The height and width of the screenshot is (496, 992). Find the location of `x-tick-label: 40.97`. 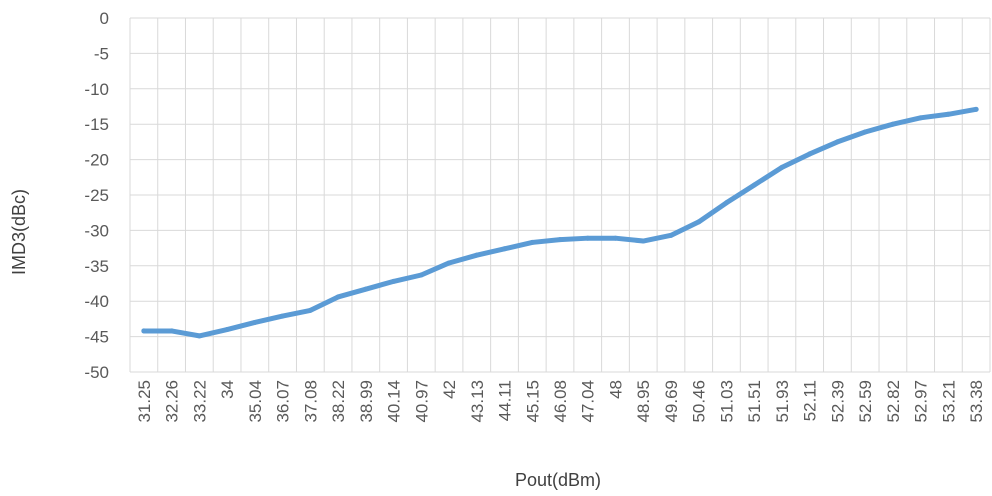

x-tick-label: 40.97 is located at coordinates (421, 401).